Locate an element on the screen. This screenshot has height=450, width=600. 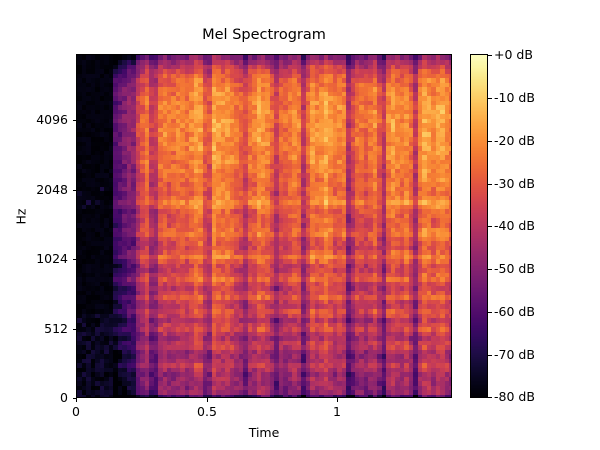
colorbar-tick-label: -10 dB is located at coordinates (514, 97).